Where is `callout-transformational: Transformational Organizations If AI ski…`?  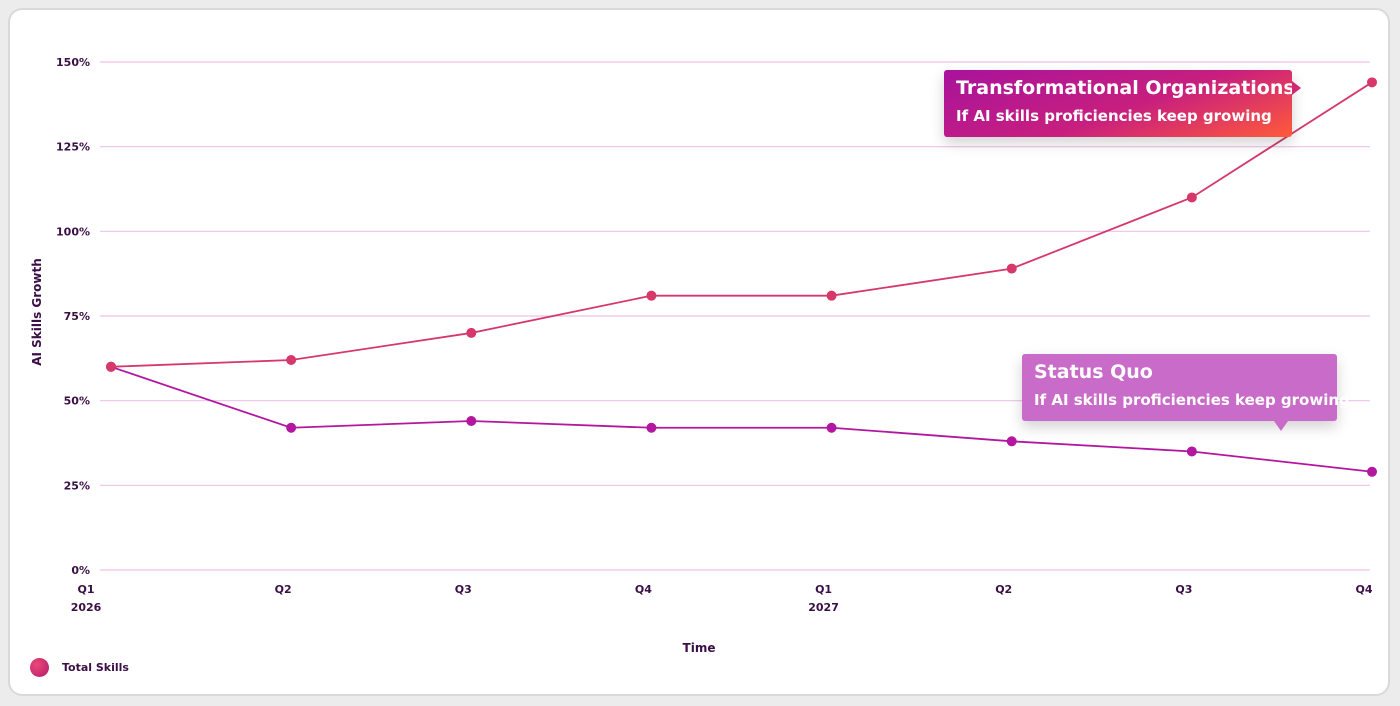 callout-transformational: Transformational Organizations If AI ski… is located at coordinates (1122, 103).